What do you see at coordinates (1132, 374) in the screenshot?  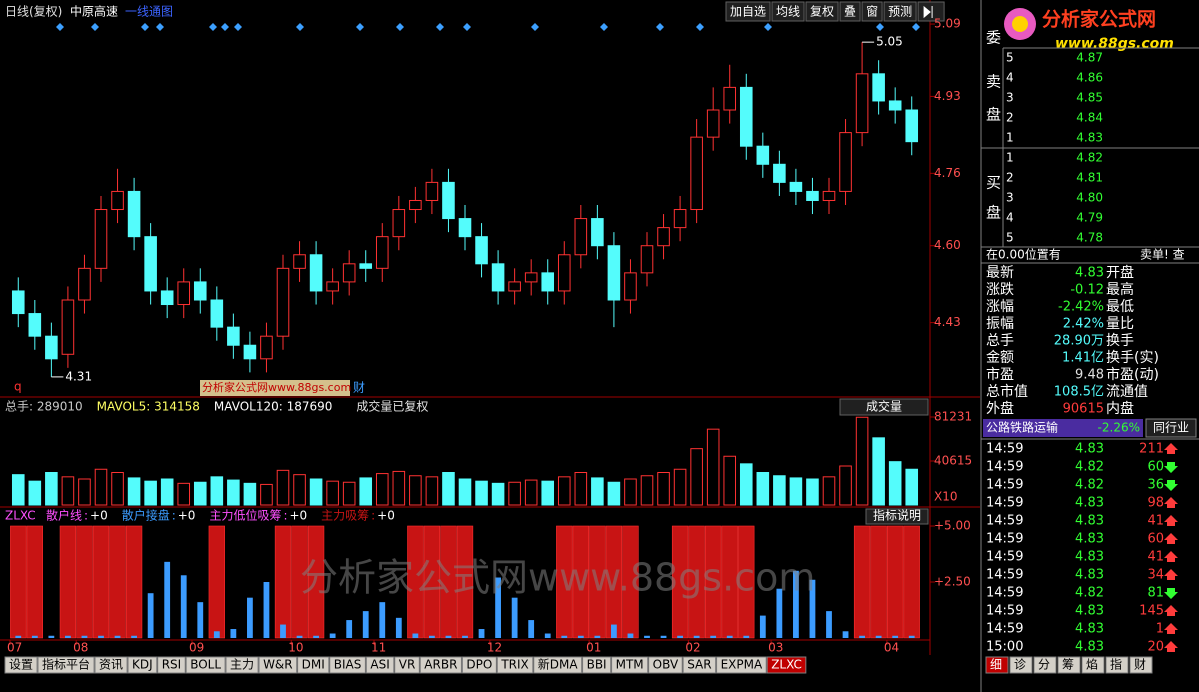 I see `stat-label: 市盈(动)` at bounding box center [1132, 374].